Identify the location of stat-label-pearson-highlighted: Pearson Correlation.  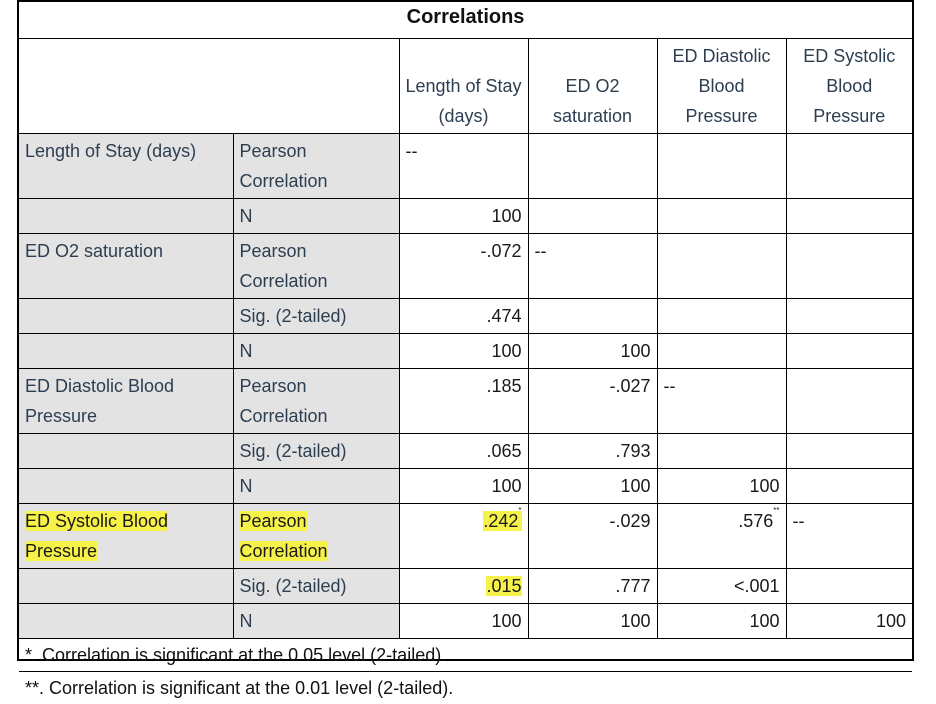
(316, 536).